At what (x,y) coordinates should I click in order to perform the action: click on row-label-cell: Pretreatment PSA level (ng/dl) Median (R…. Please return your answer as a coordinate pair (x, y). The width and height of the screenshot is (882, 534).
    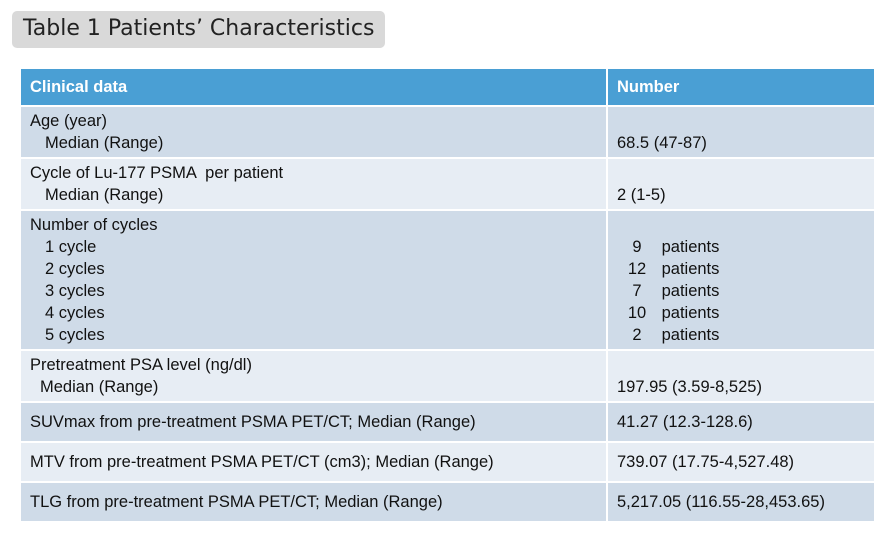
    Looking at the image, I should click on (313, 376).